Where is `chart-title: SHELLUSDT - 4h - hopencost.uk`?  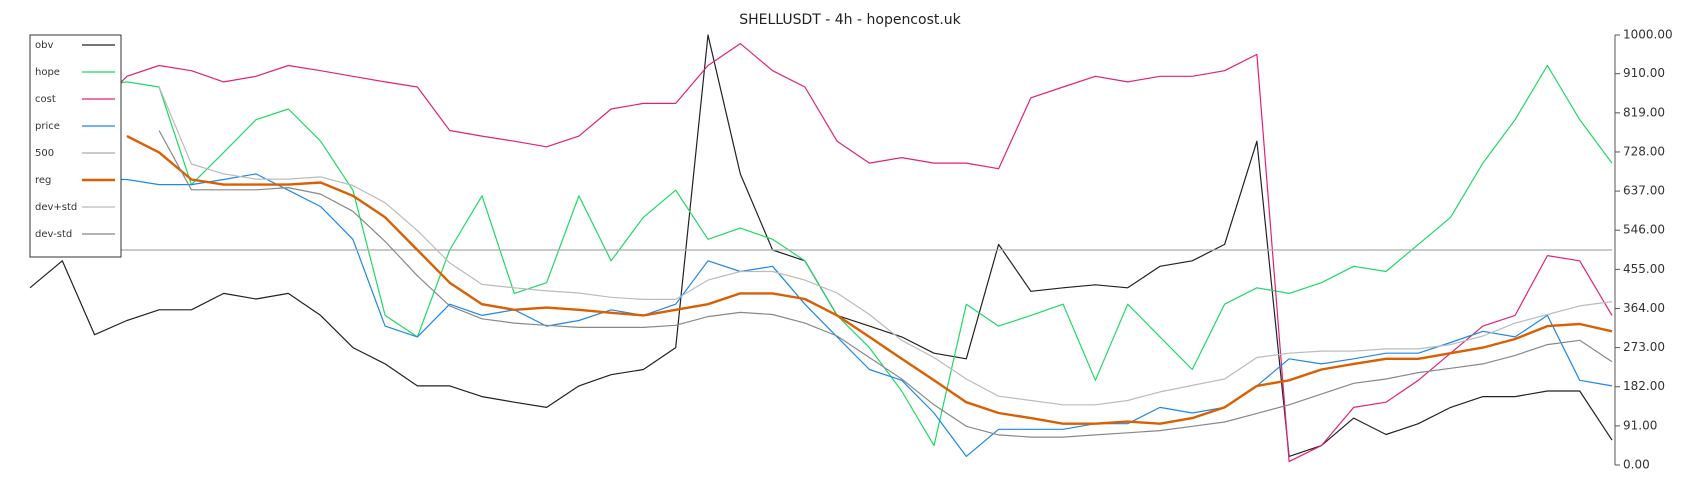 chart-title: SHELLUSDT - 4h - hopencost.uk is located at coordinates (850, 20).